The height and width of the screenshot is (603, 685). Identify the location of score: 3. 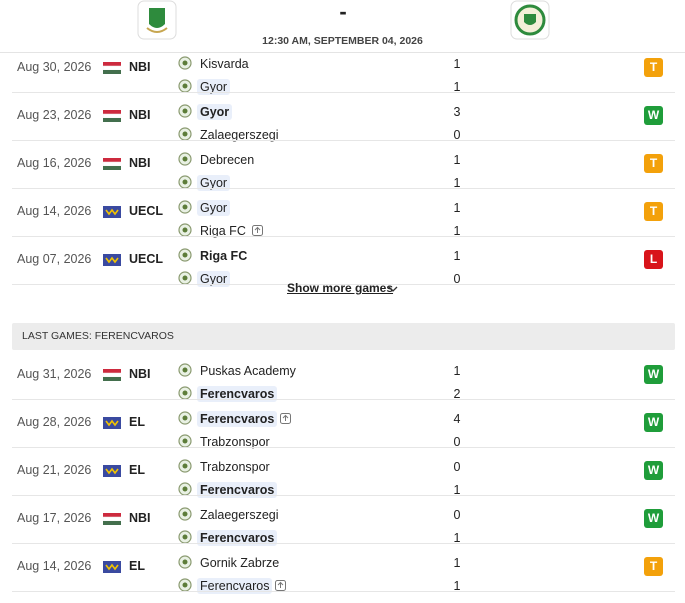
(457, 112).